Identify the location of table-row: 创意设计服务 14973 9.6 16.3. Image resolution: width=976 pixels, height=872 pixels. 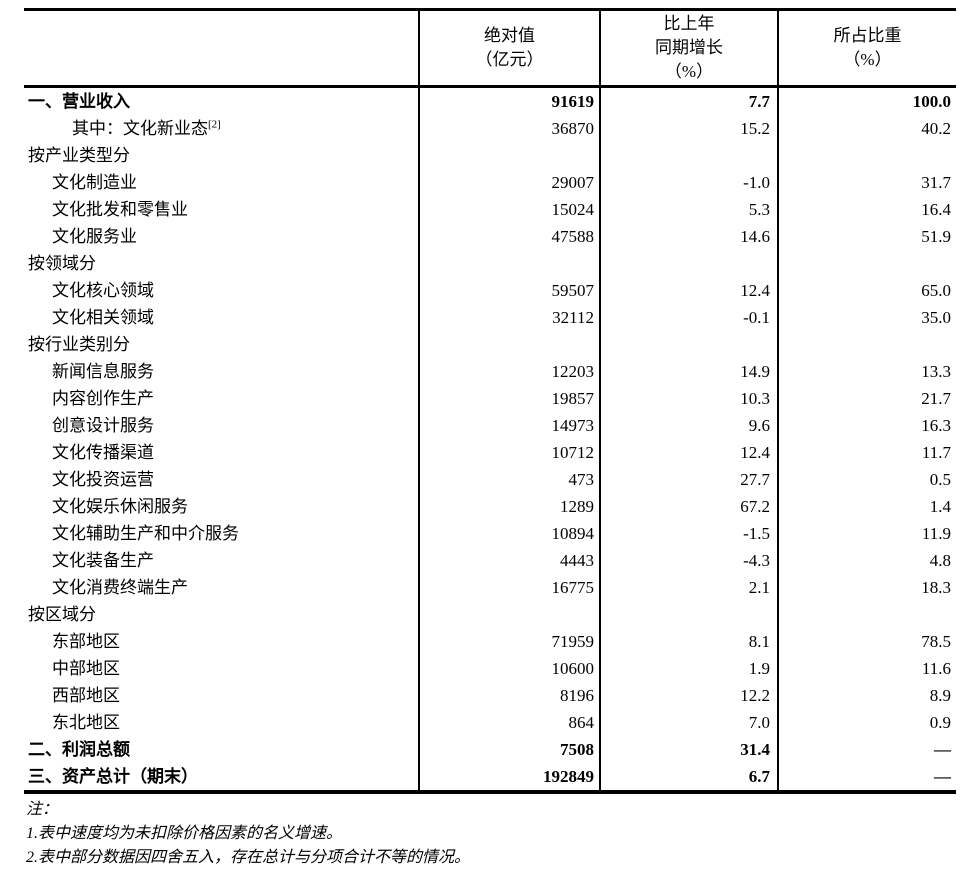
(490, 425).